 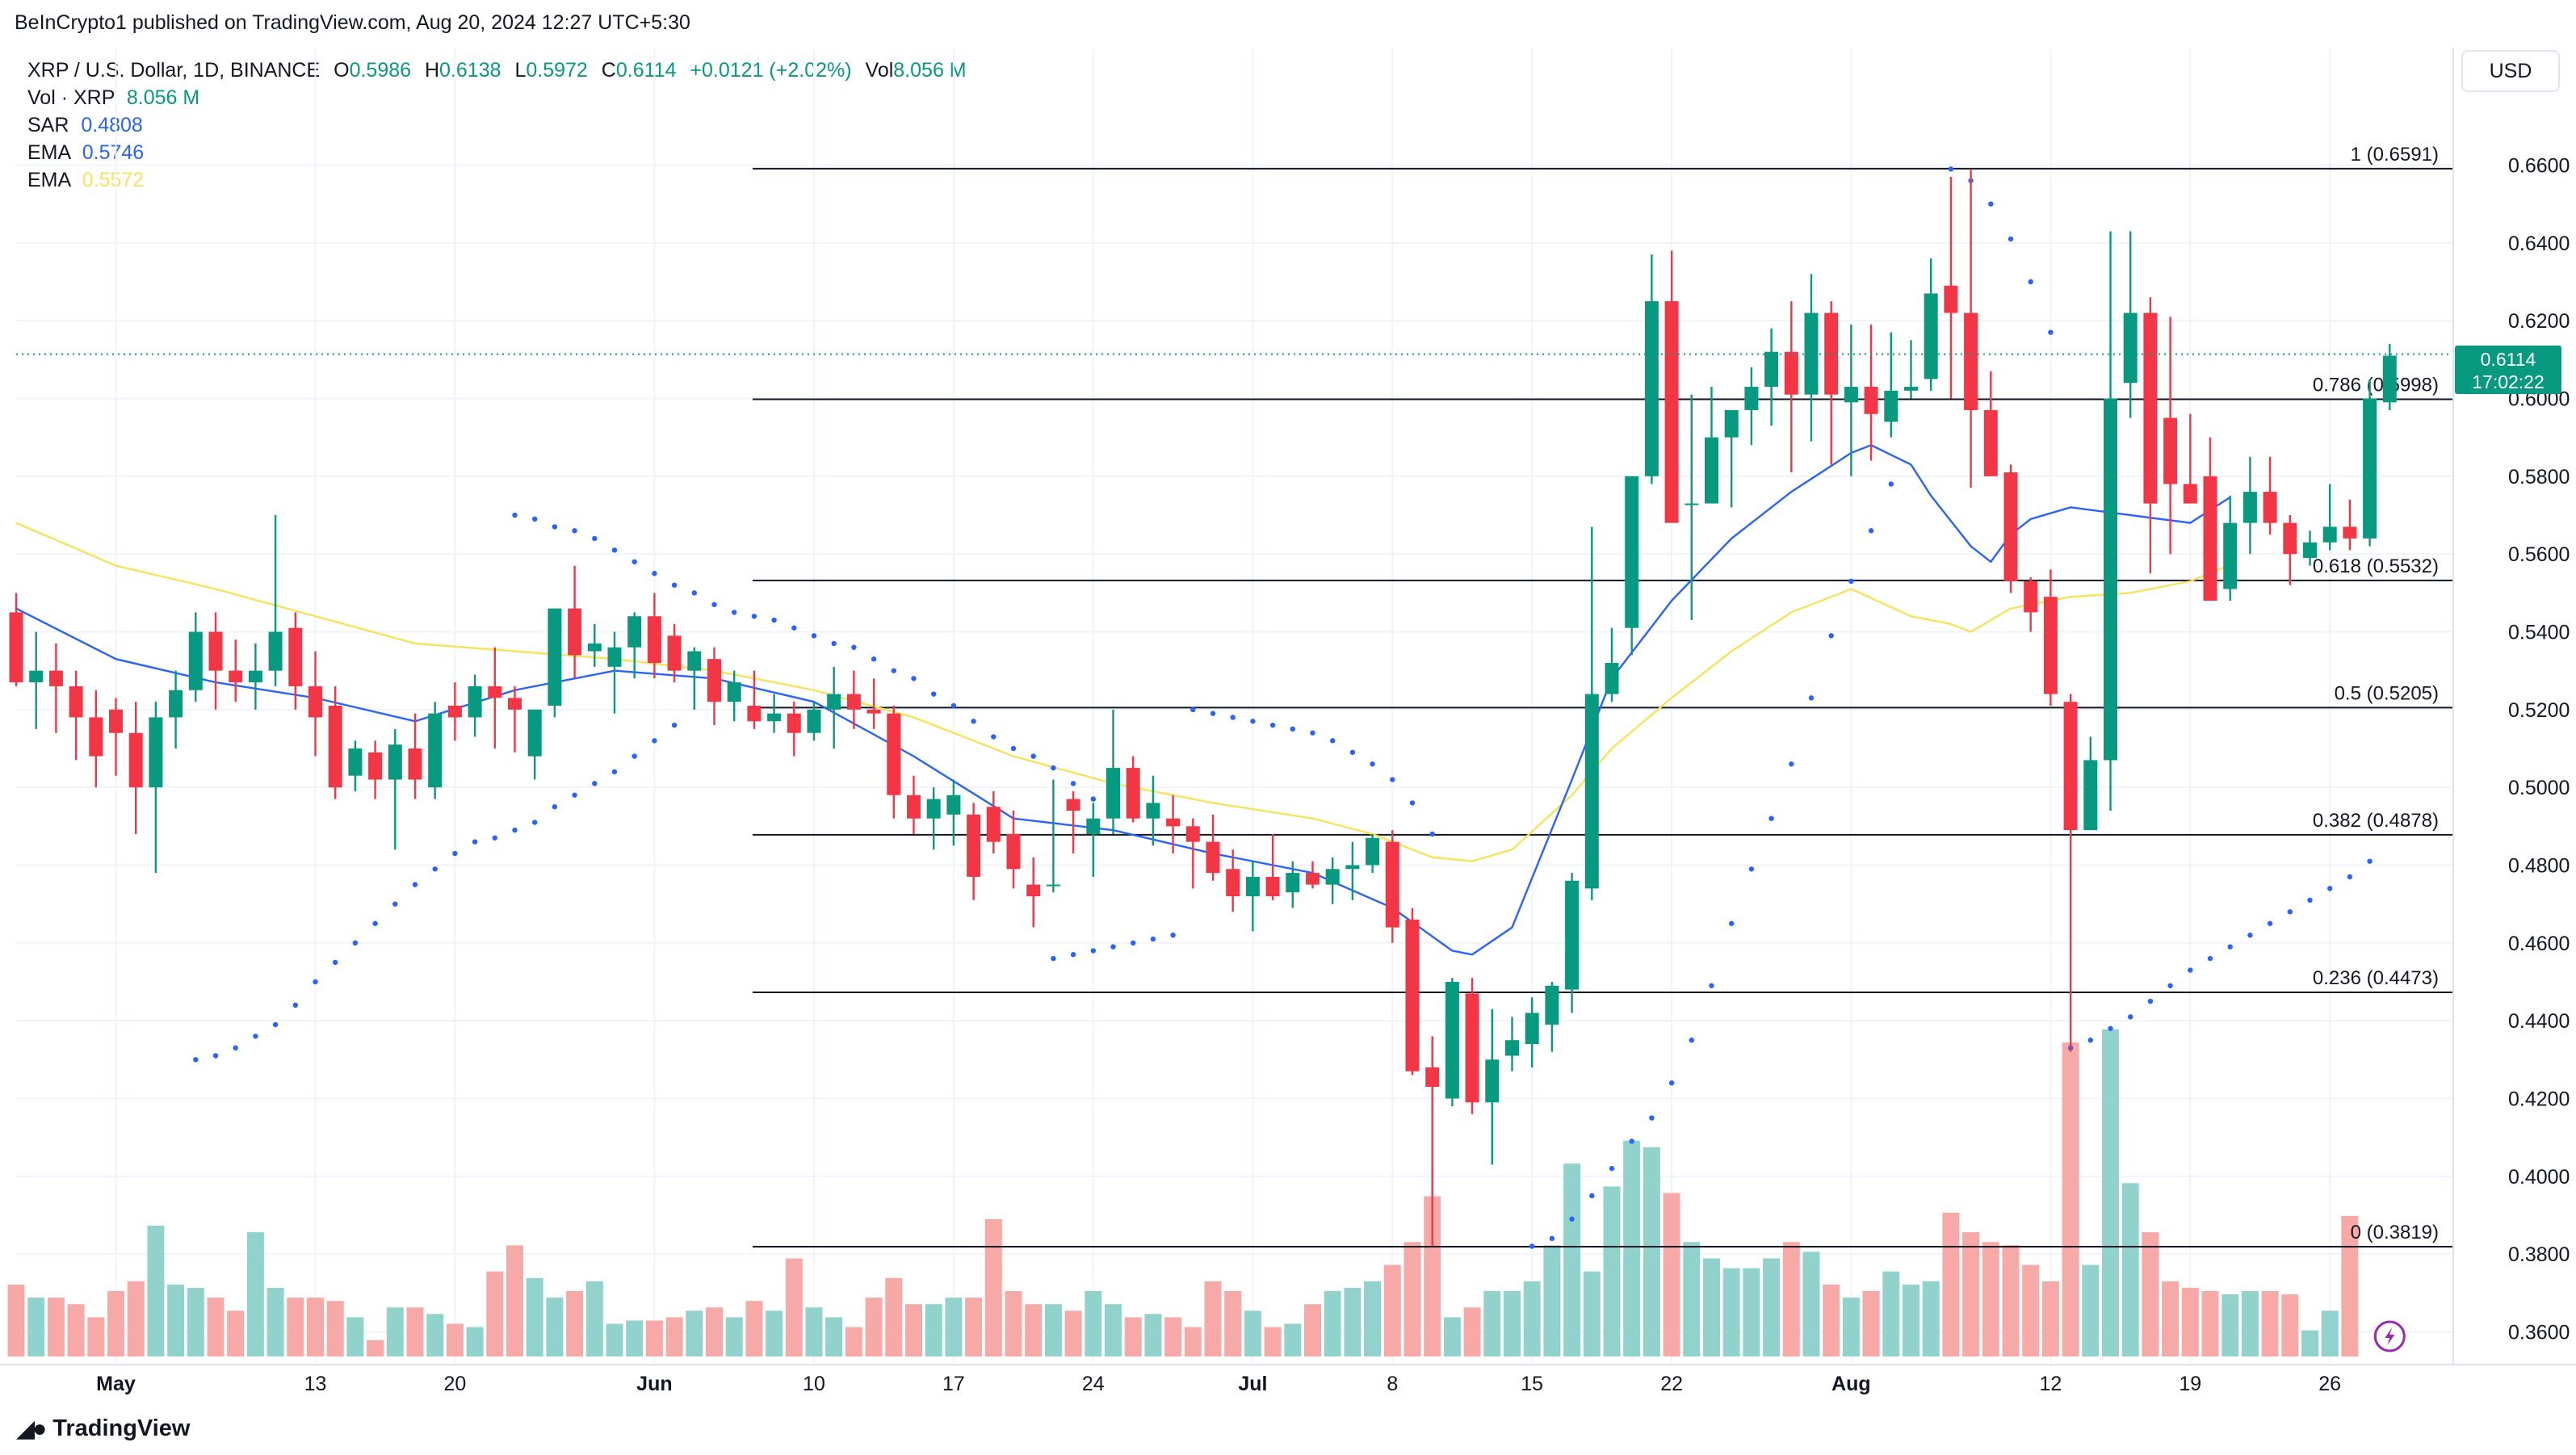 What do you see at coordinates (646, 70) in the screenshot?
I see `close-value: 0.6114` at bounding box center [646, 70].